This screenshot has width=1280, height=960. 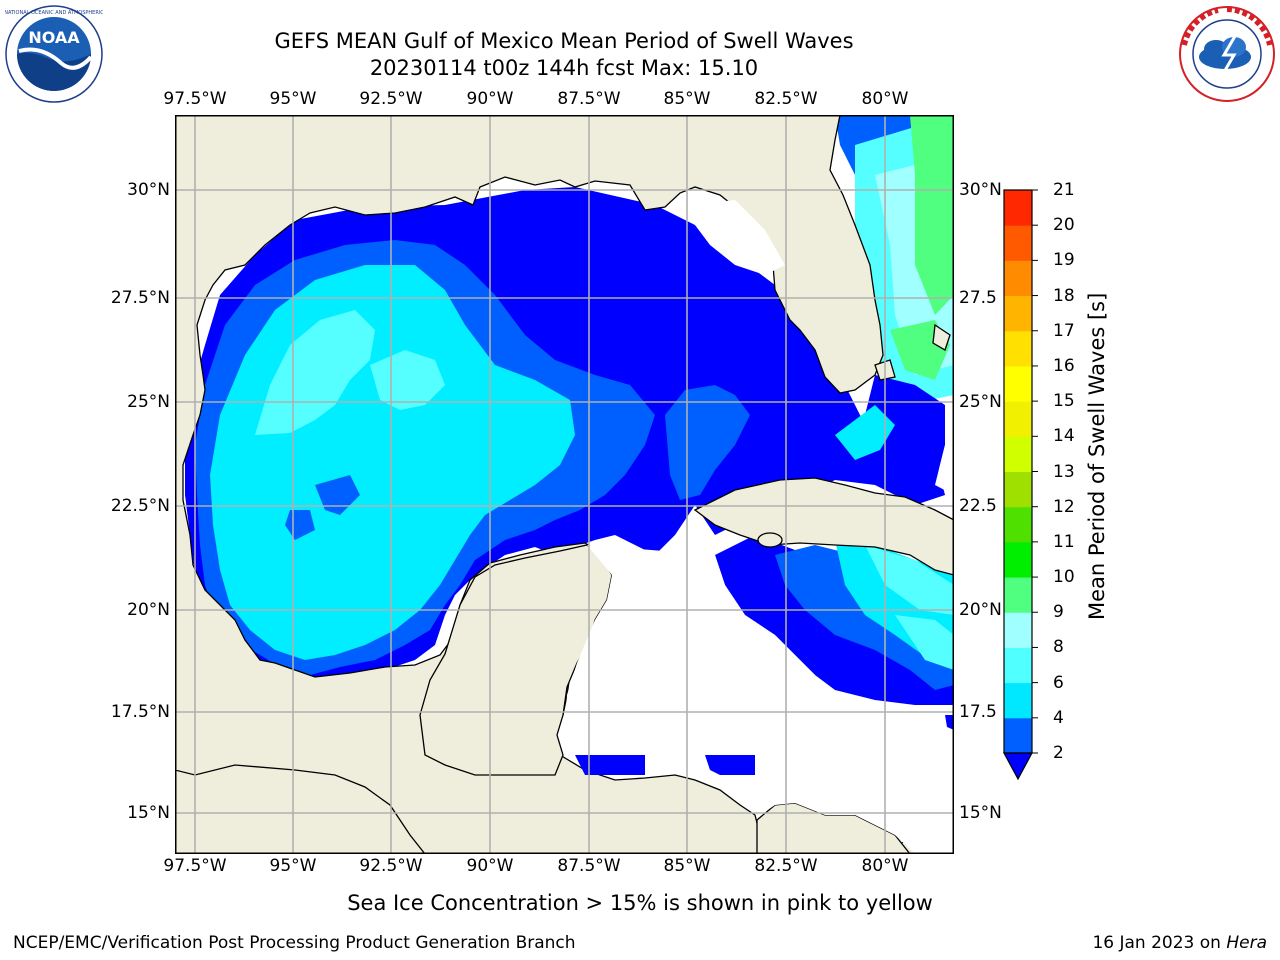 I want to click on colorbar-label: Mean Period of Swell Waves [s], so click(x=1097, y=456).